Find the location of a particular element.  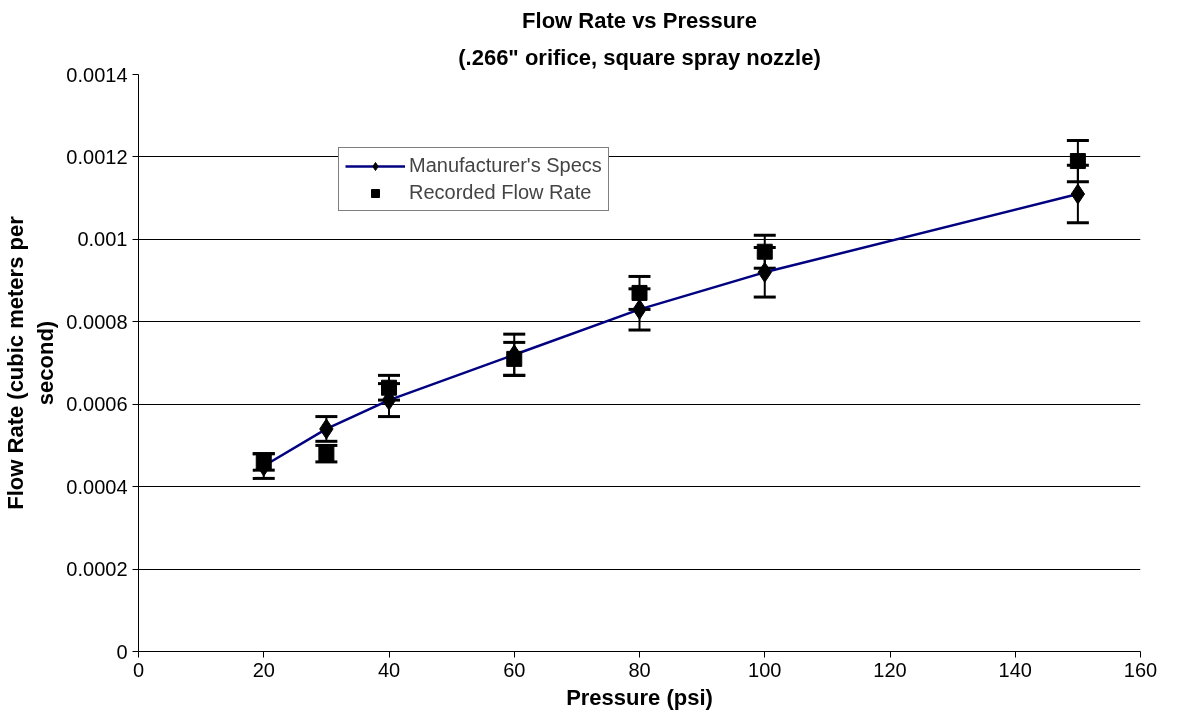

y-tick-label: 0.001 is located at coordinates (102, 239).